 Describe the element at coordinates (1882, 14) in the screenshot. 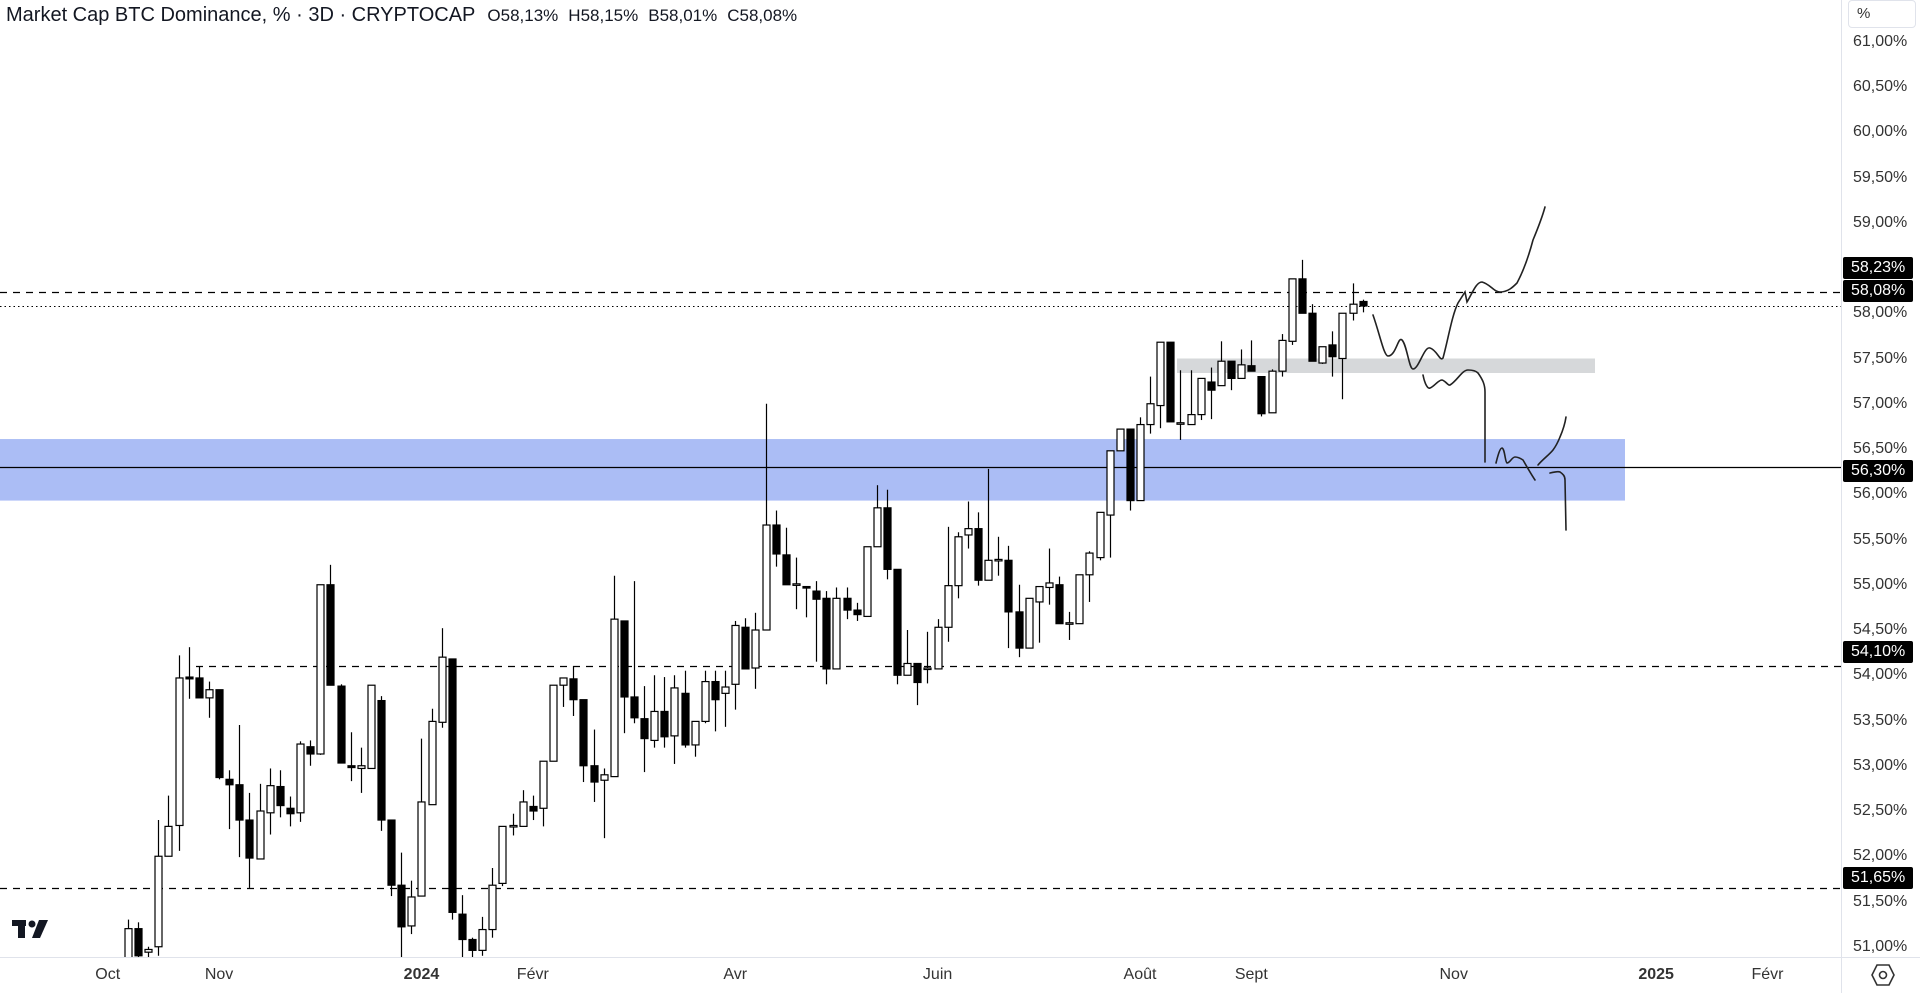

I see `unit-selector: %` at that location.